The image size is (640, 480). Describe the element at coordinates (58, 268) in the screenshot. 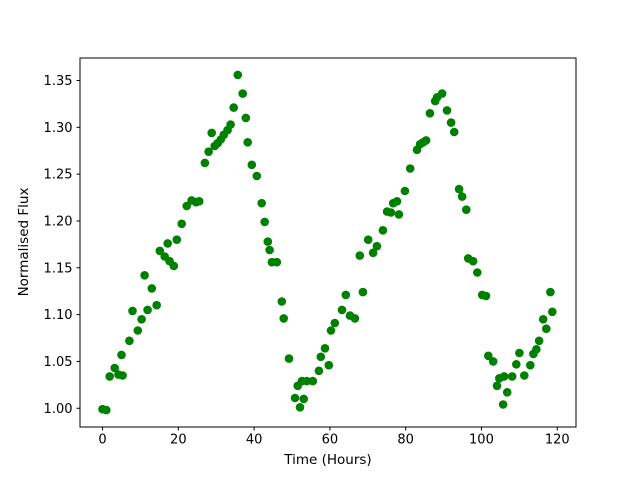

I see `y-tick-label: 1.15` at that location.